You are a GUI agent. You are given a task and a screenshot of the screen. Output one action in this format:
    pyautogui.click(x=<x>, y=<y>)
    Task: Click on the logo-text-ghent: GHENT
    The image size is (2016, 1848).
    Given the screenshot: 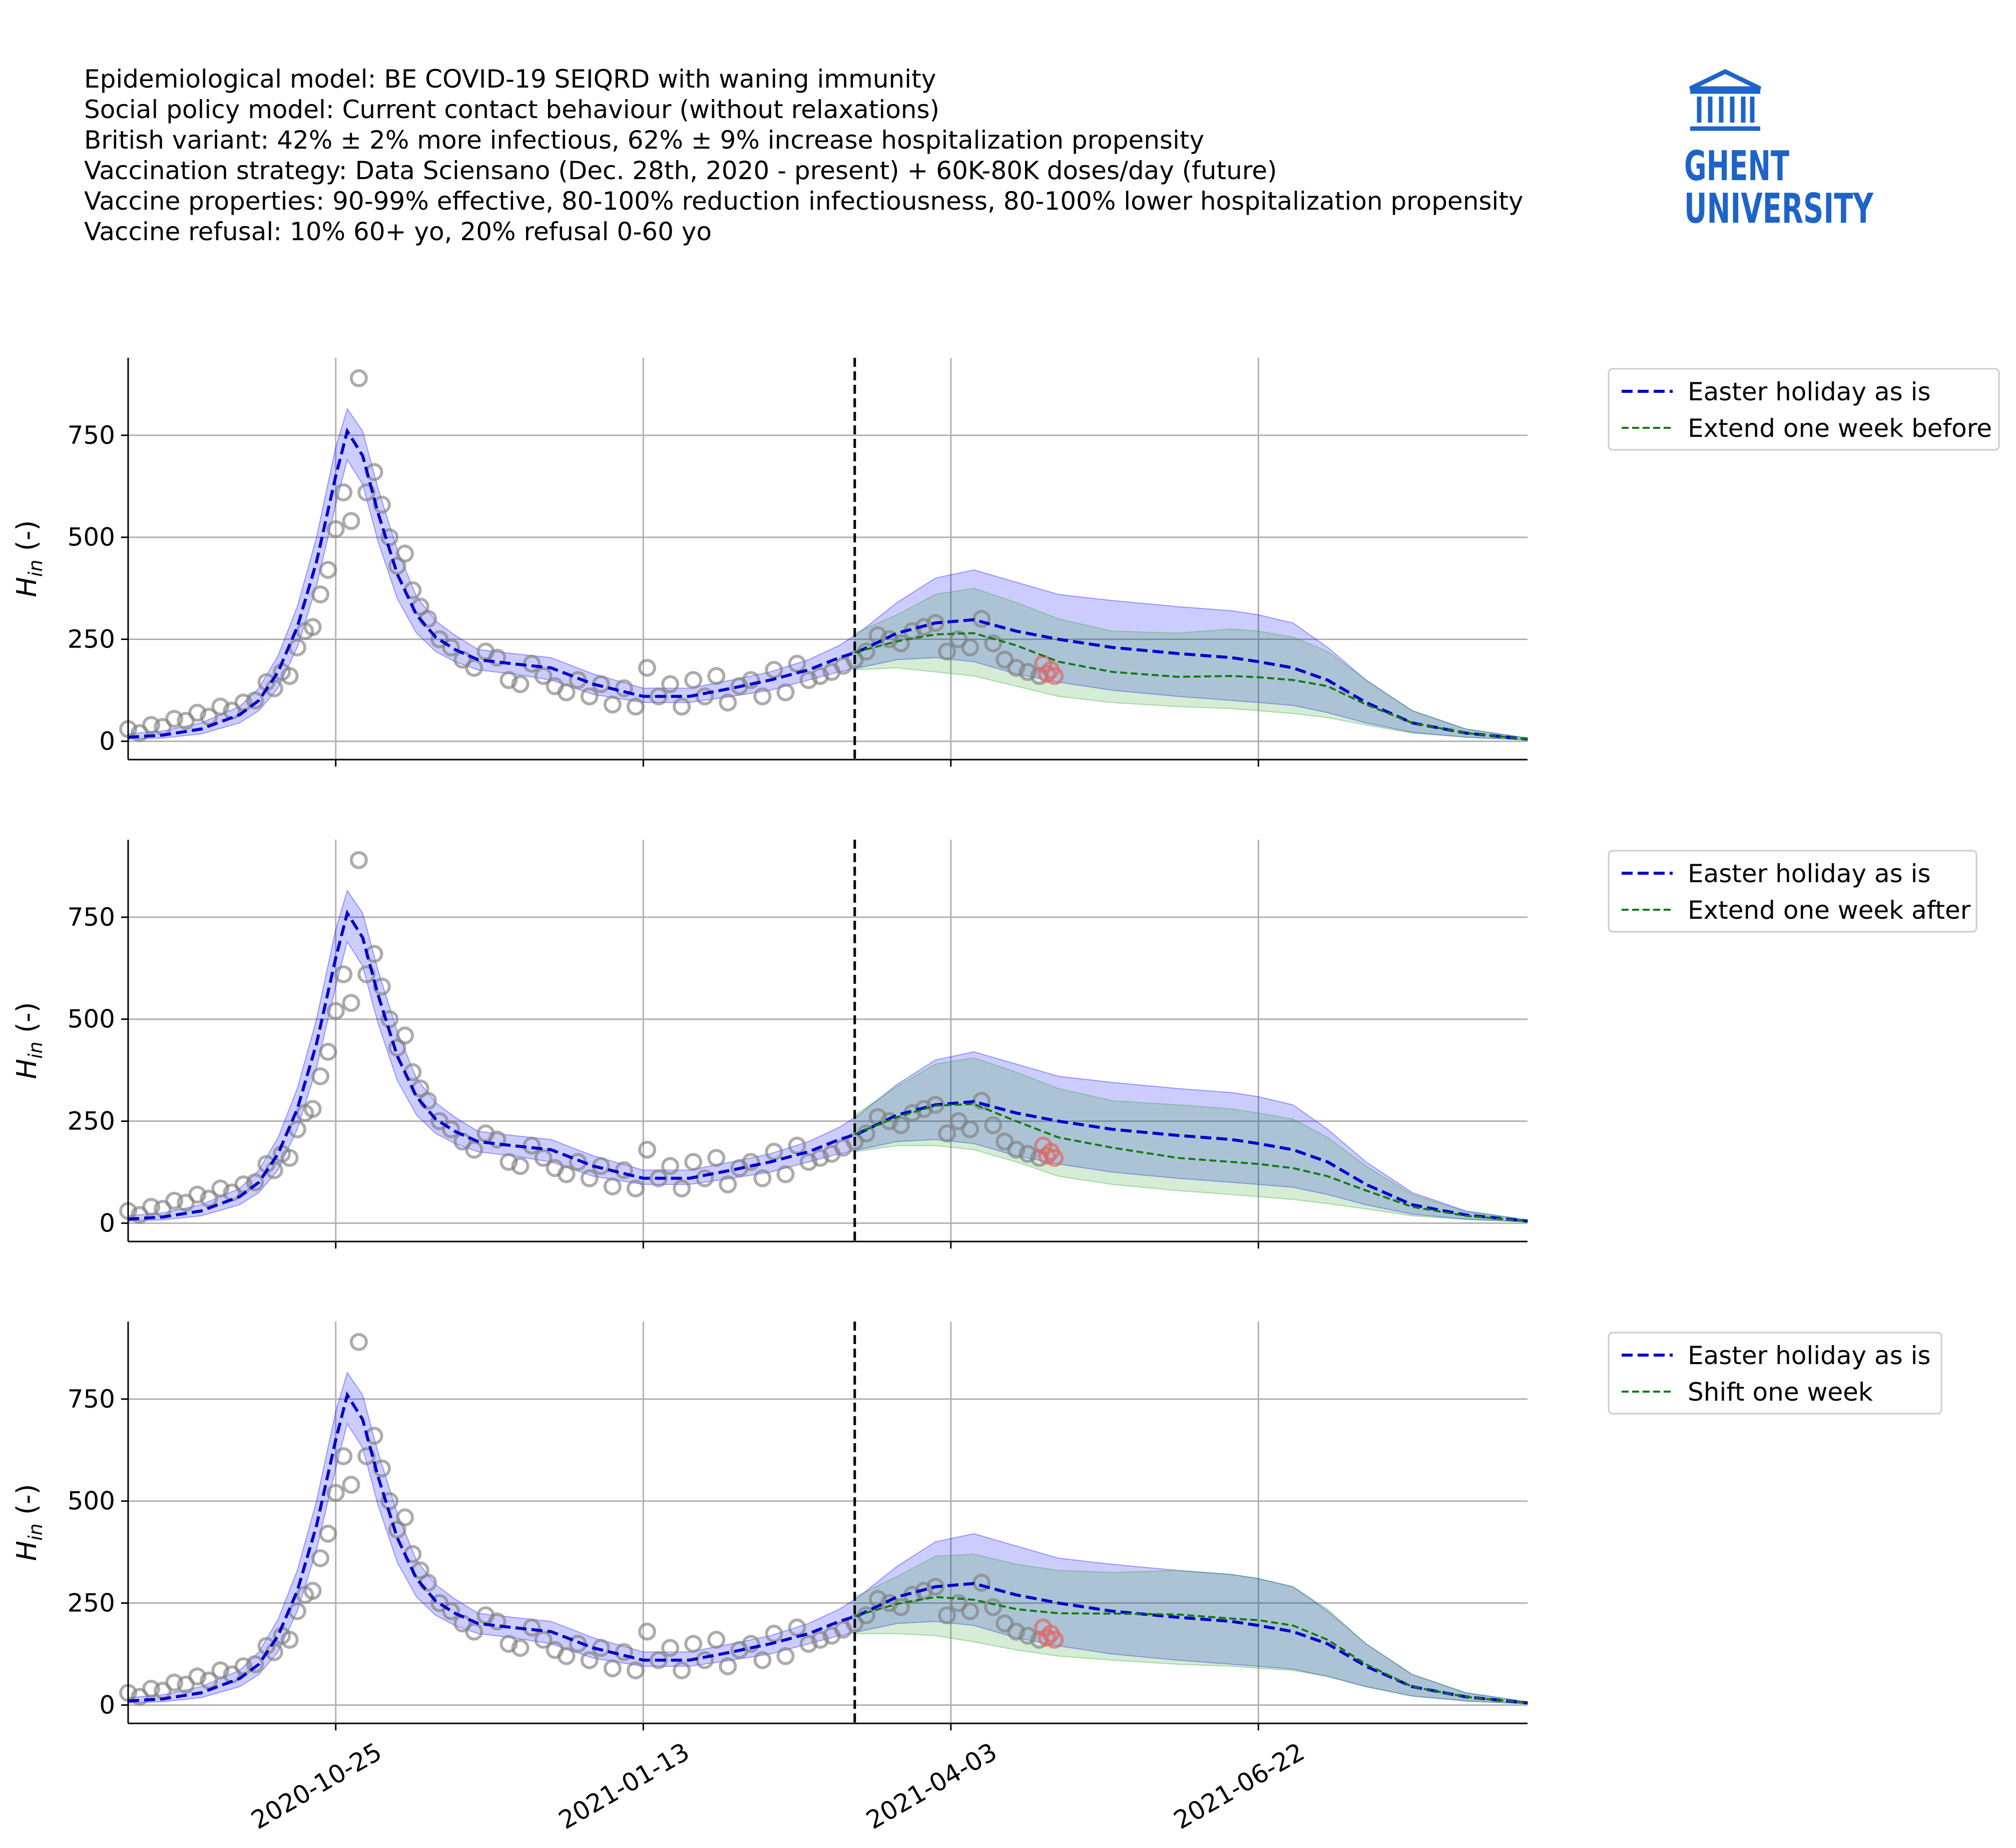 What is the action you would take?
    pyautogui.click(x=1736, y=166)
    